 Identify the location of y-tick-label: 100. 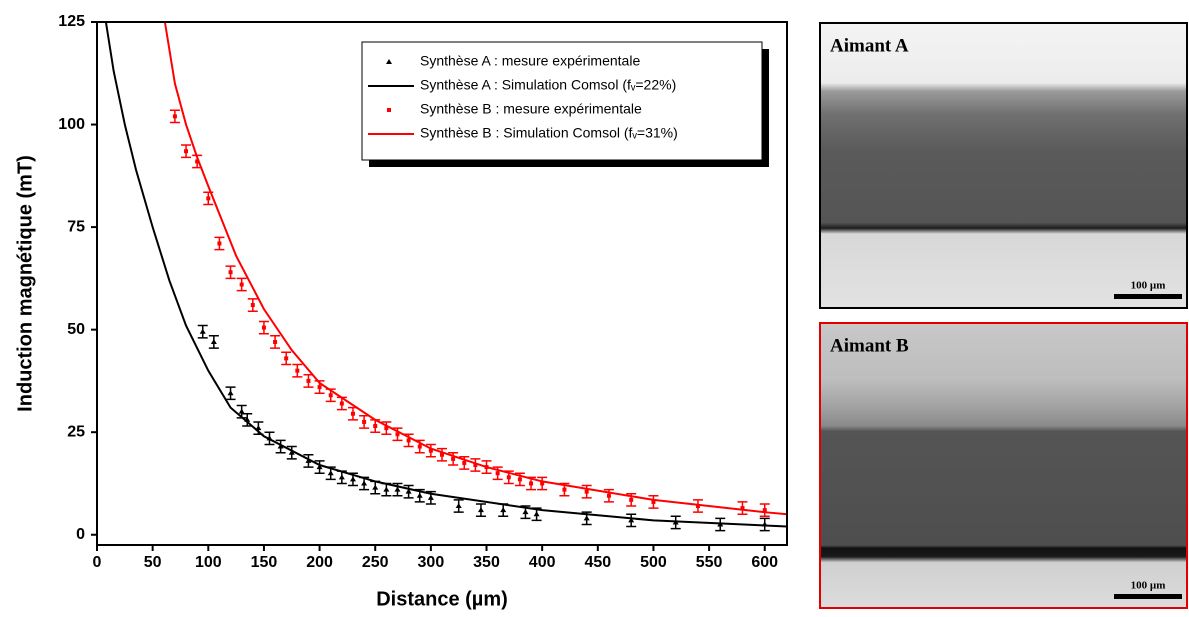
(71, 124).